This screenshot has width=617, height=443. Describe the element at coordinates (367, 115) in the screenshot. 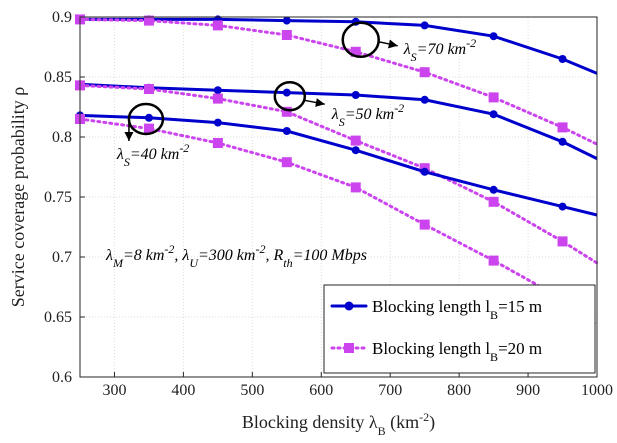

I see `annotation-lambda-s-50: λS=50 km-2` at that location.